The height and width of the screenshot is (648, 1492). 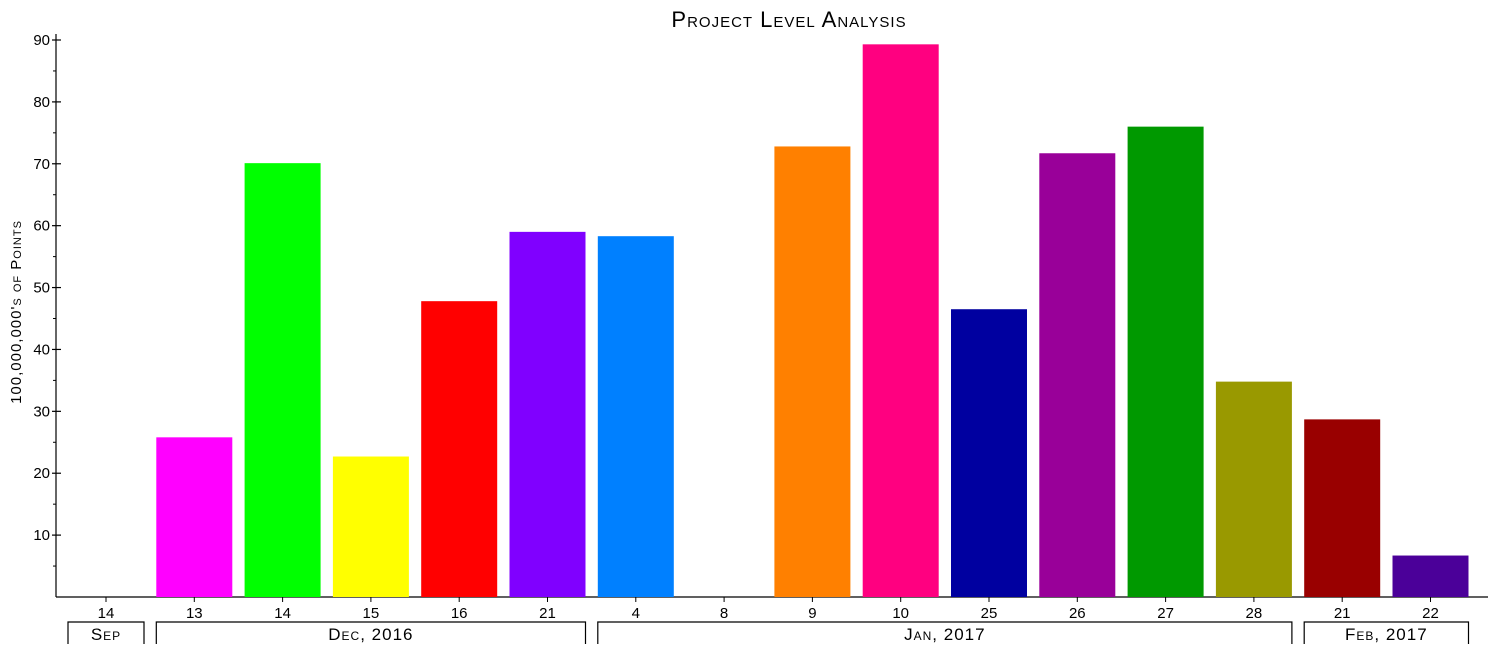 I want to click on y-tick-label: 40, so click(x=41, y=349).